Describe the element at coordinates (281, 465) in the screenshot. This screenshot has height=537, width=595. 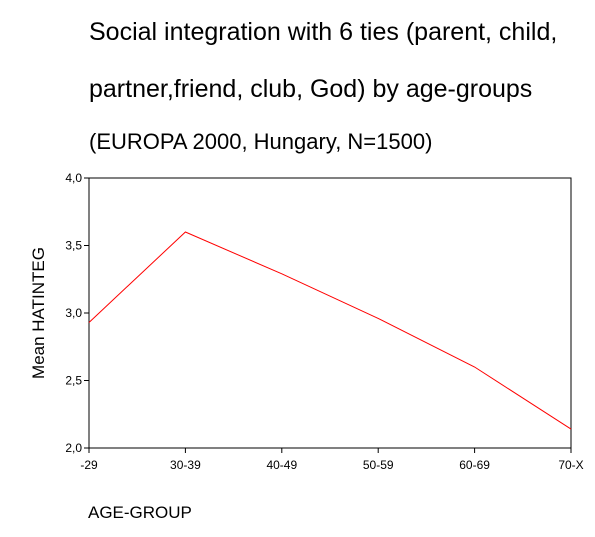
I see `x-tick-label: 40-49` at that location.